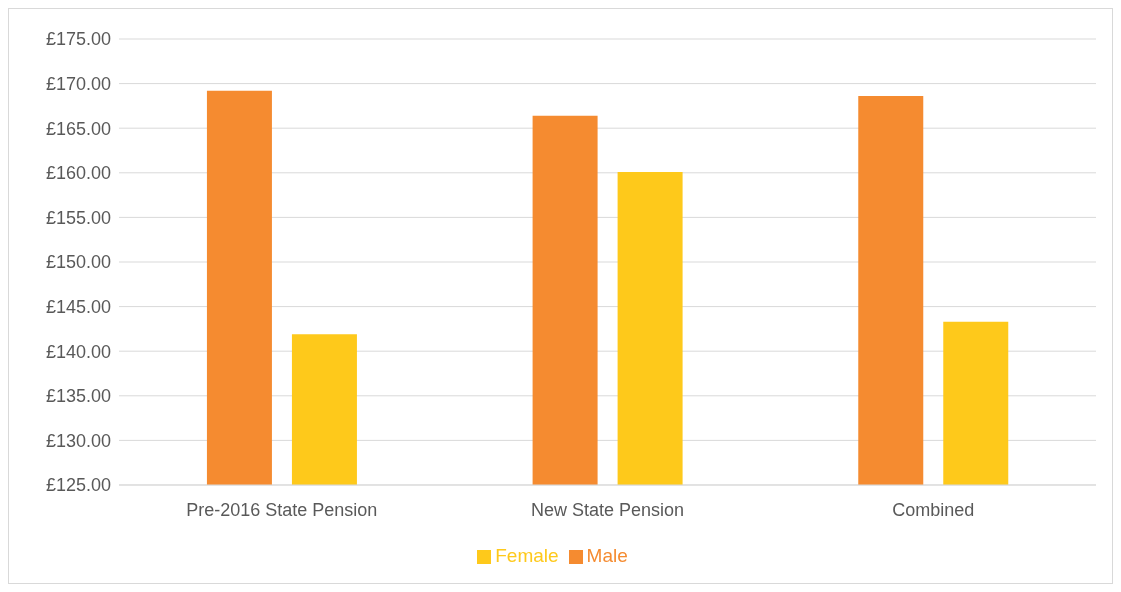  I want to click on y-tick-label: £130.00, so click(78, 440).